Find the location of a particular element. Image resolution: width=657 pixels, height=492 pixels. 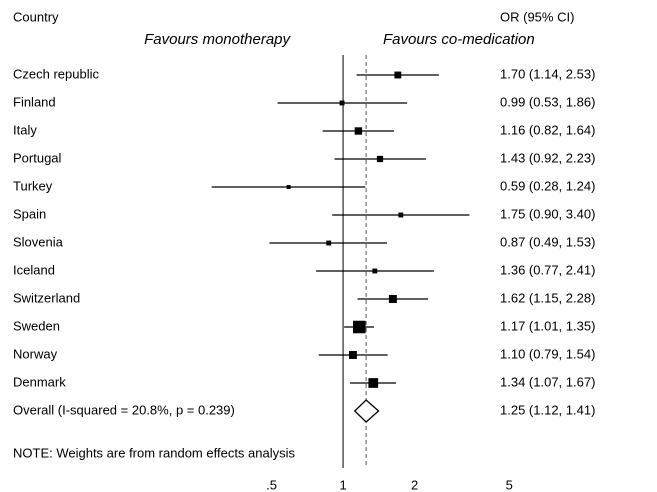

header-left: Country is located at coordinates (36, 16).